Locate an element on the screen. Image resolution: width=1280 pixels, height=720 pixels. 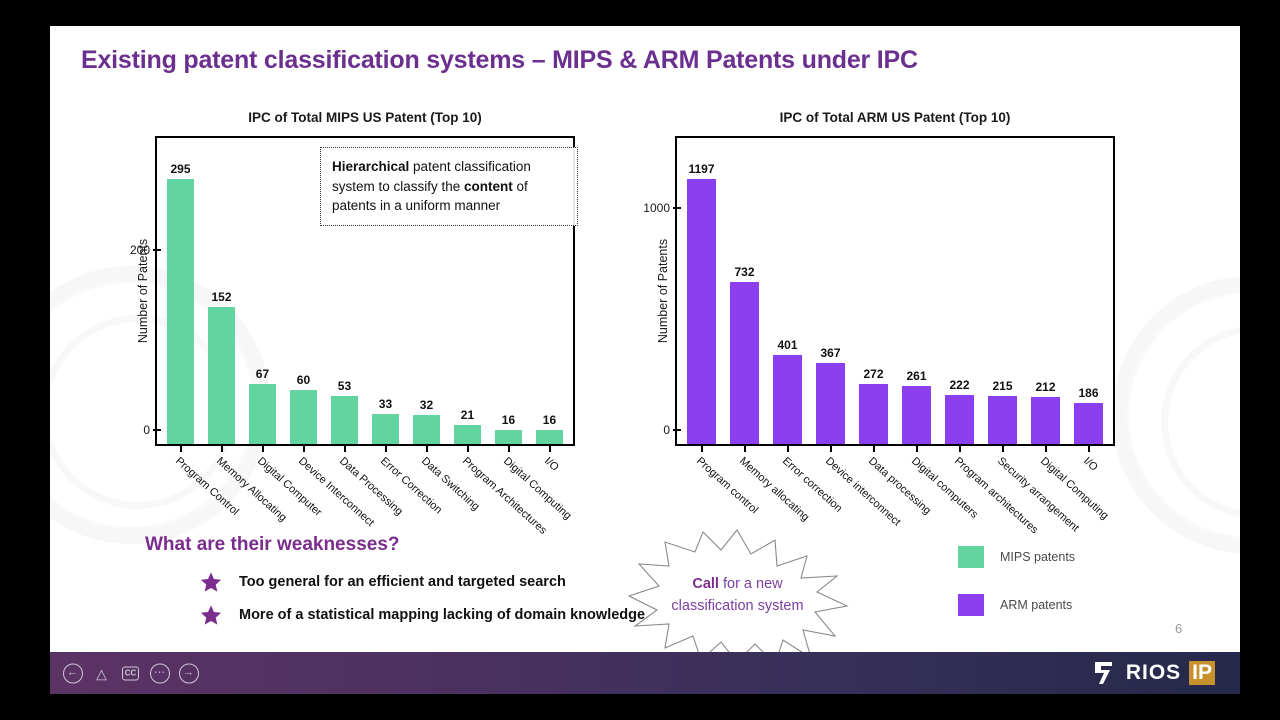
bar-slot: 401 is located at coordinates (787, 291).